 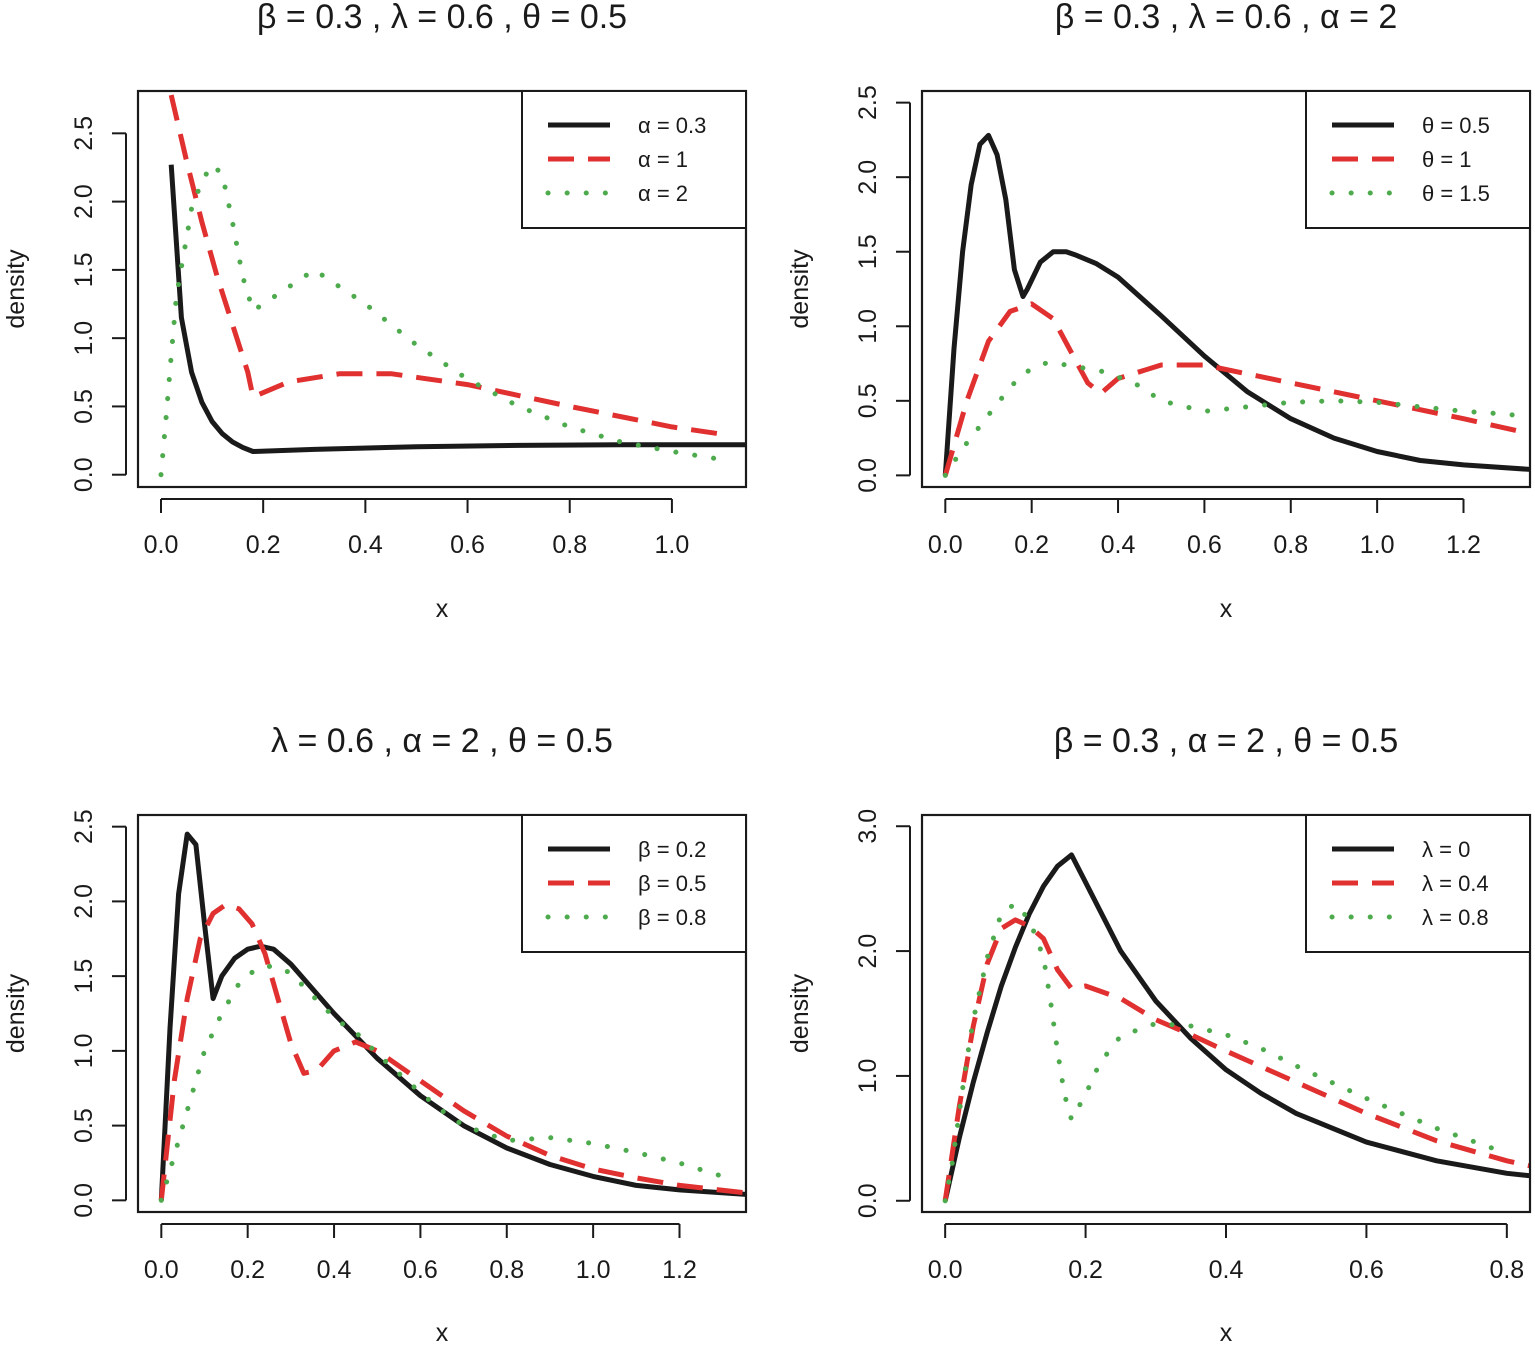 What do you see at coordinates (634, 883) in the screenshot?
I see `legend: β = 0.2 β = 0.5 β = 0.8` at bounding box center [634, 883].